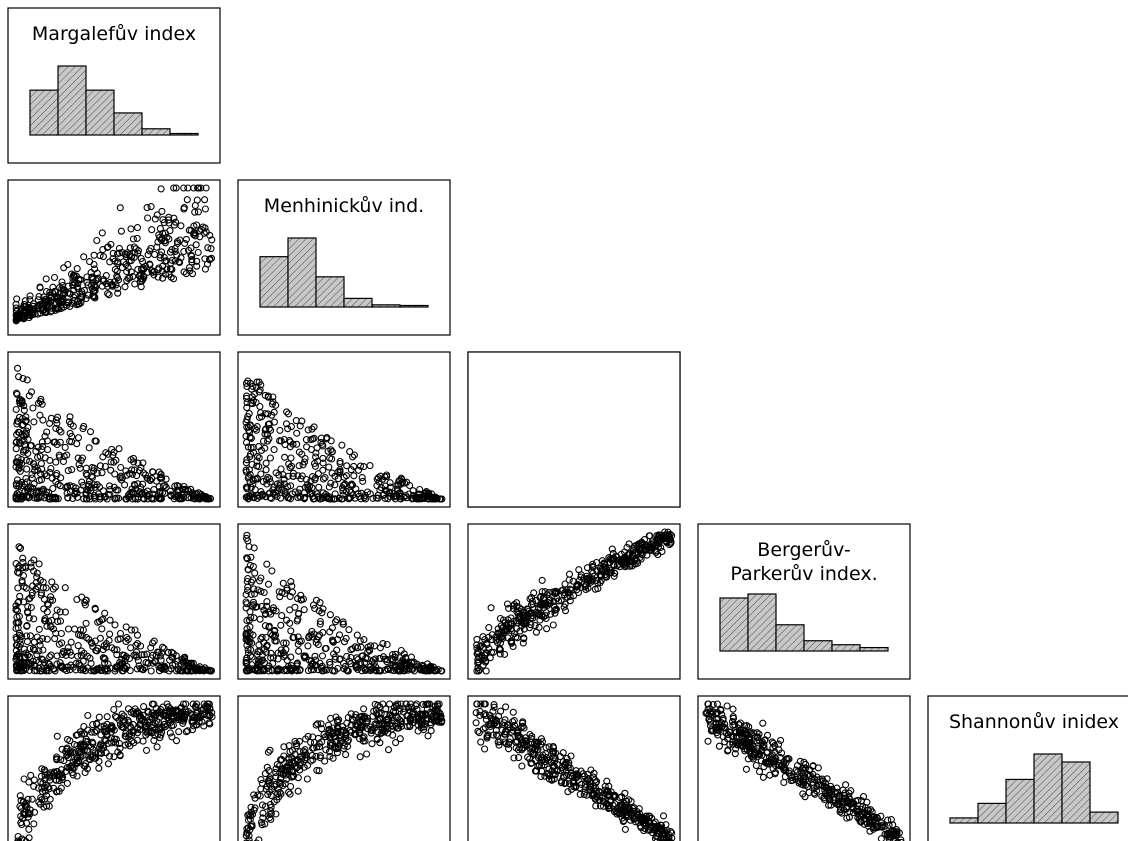 The image size is (1128, 841). What do you see at coordinates (1028, 768) in the screenshot?
I see `diagonal-panel-5: Shannonův inidex` at bounding box center [1028, 768].